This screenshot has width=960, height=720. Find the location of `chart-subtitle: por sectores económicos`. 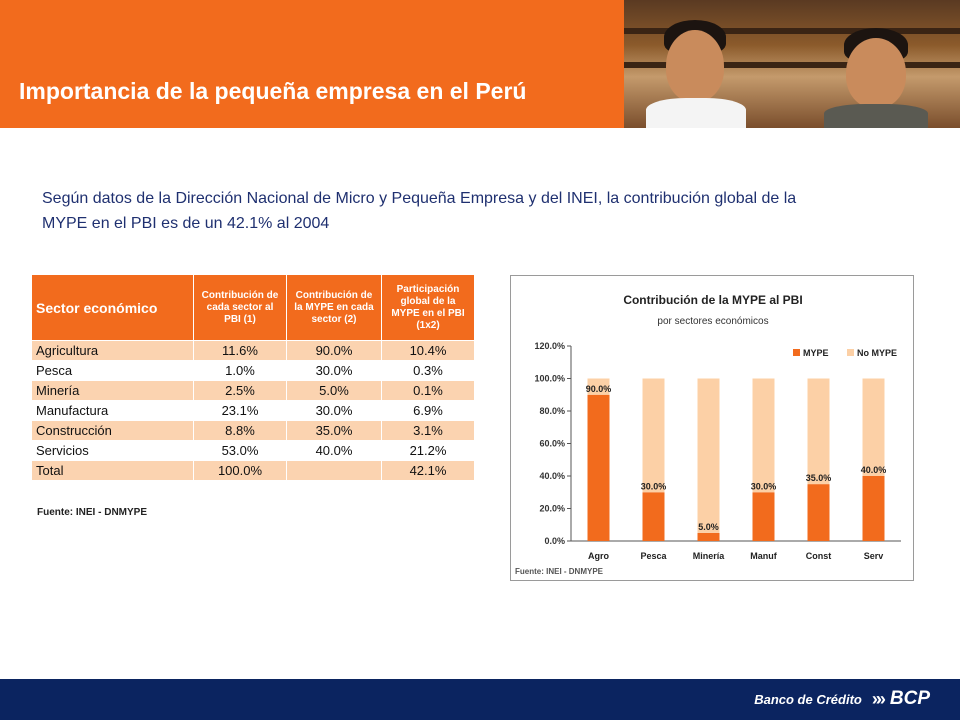

chart-subtitle: por sectores económicos is located at coordinates (712, 321).